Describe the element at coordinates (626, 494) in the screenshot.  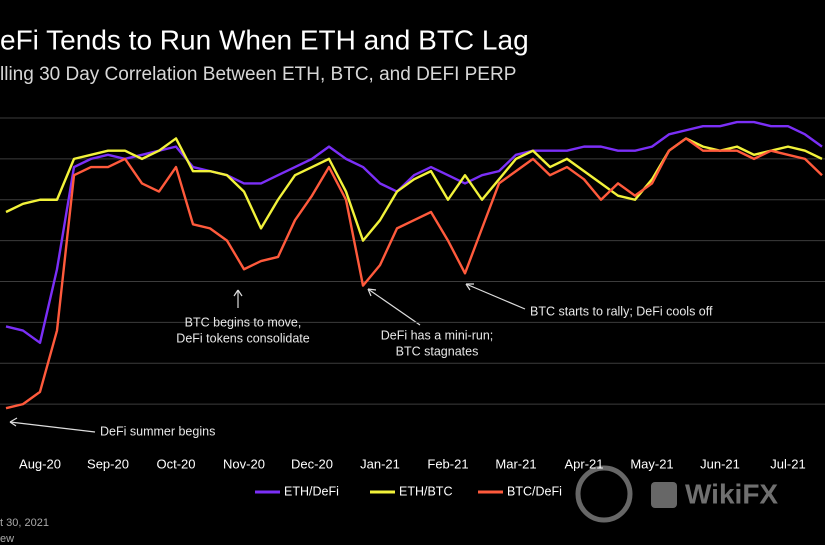
I see `watermark-logo` at that location.